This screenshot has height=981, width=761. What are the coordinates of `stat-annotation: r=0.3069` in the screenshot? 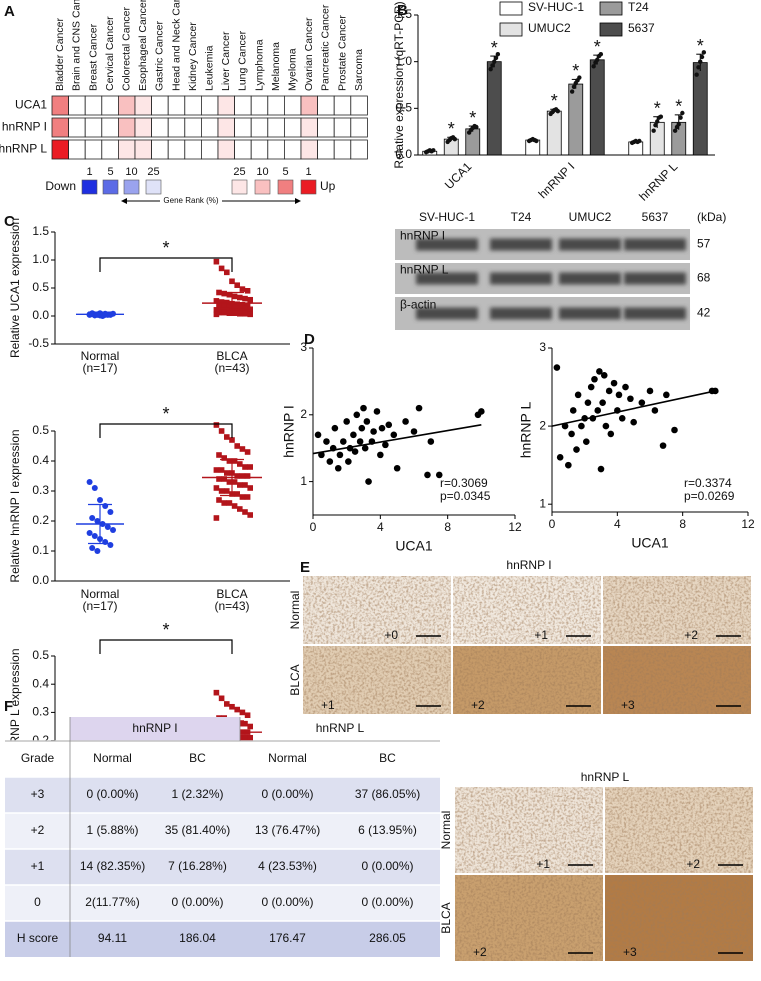 It's located at (464, 483).